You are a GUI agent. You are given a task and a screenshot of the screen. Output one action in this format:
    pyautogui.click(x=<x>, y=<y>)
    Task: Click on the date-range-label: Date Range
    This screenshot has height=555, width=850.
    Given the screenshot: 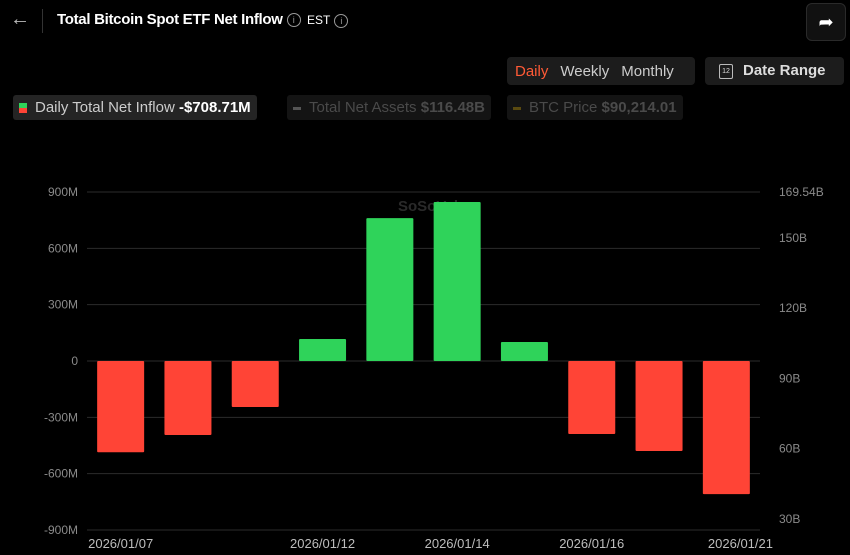 What is the action you would take?
    pyautogui.click(x=784, y=70)
    